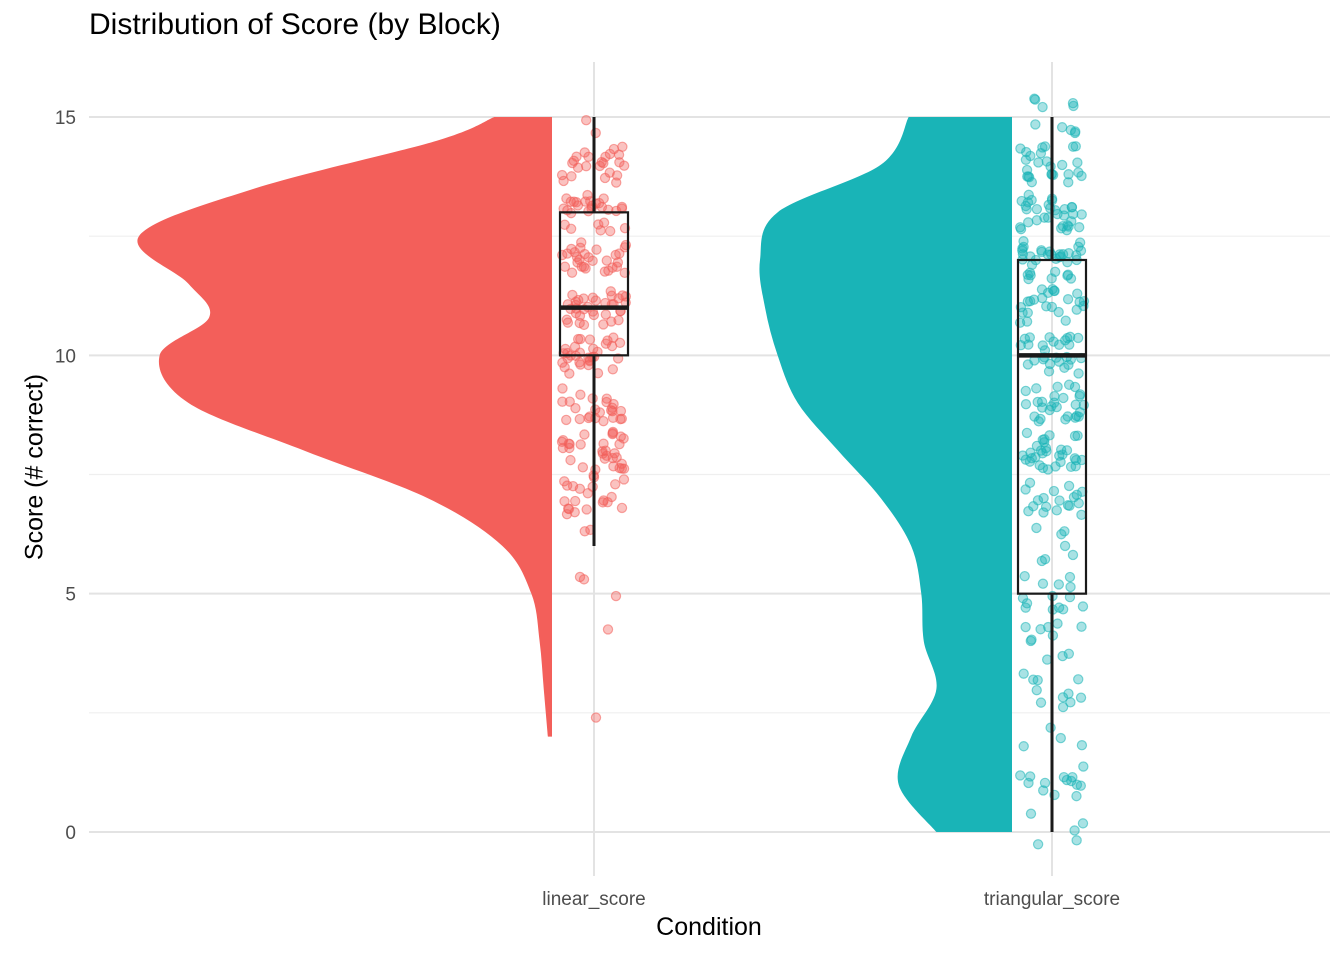 This screenshot has height=960, width=1344. Describe the element at coordinates (709, 927) in the screenshot. I see `x-axis-label: Condition` at that location.